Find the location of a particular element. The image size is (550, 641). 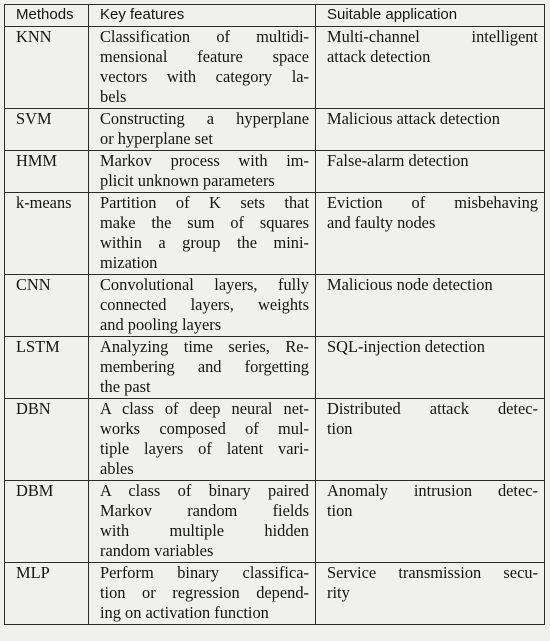

application-line: Malicious node detection is located at coordinates (410, 284).